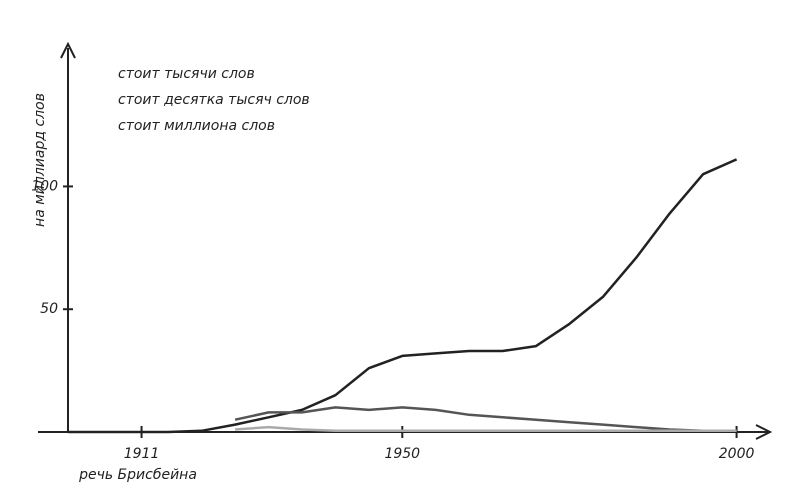  What do you see at coordinates (196, 126) in the screenshot?
I see `legend-label: стоит миллиона слов` at bounding box center [196, 126].